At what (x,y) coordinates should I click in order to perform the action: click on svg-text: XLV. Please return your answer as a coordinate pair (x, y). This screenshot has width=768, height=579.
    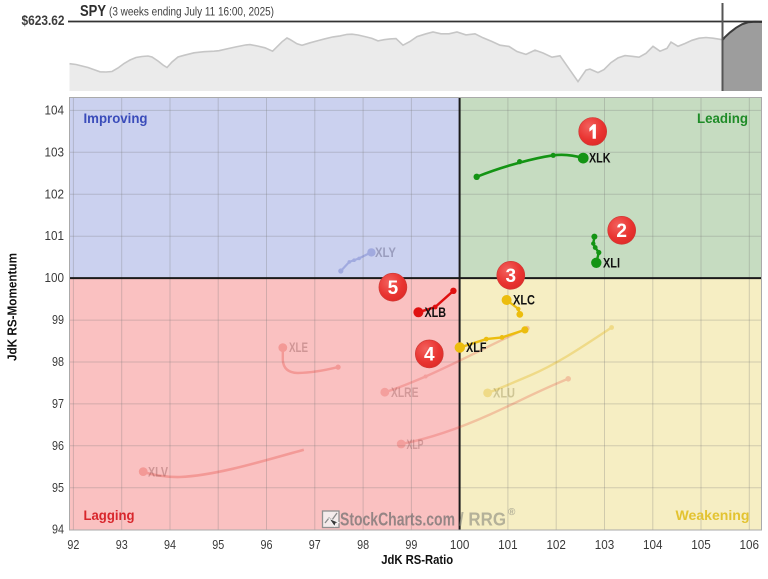
    Looking at the image, I should click on (158, 472).